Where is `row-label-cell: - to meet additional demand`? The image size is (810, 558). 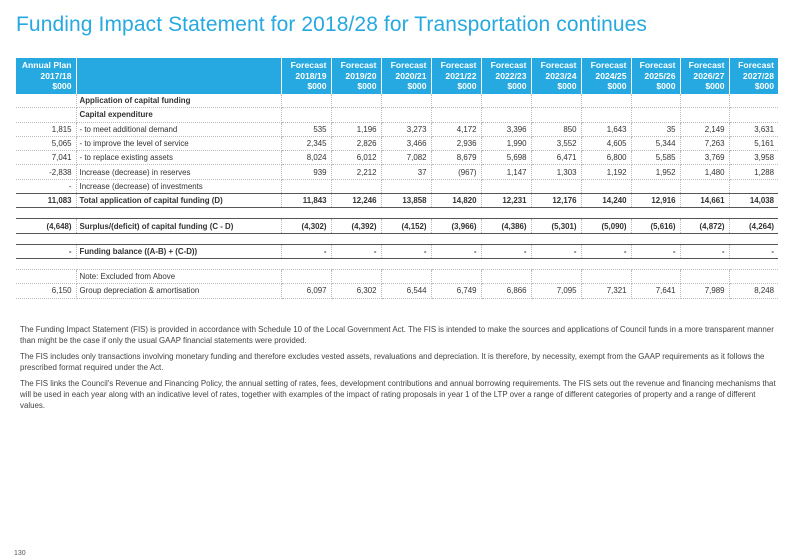
row-label-cell: - to meet additional demand is located at coordinates (179, 129).